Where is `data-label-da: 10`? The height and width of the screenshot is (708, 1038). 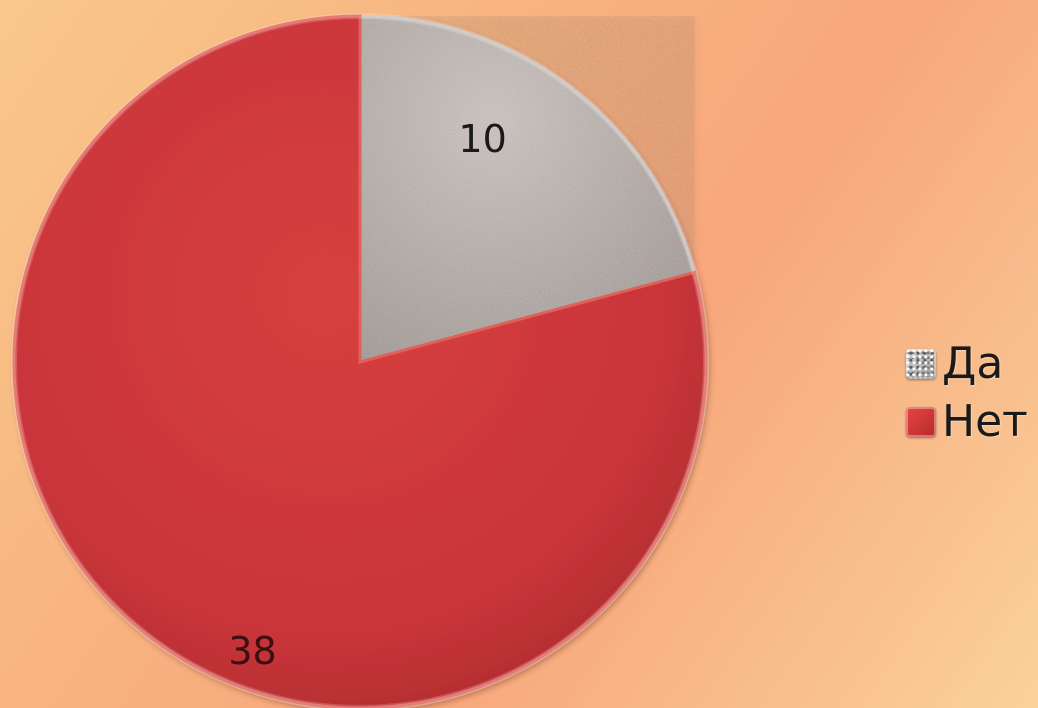
data-label-da: 10 is located at coordinates (482, 139).